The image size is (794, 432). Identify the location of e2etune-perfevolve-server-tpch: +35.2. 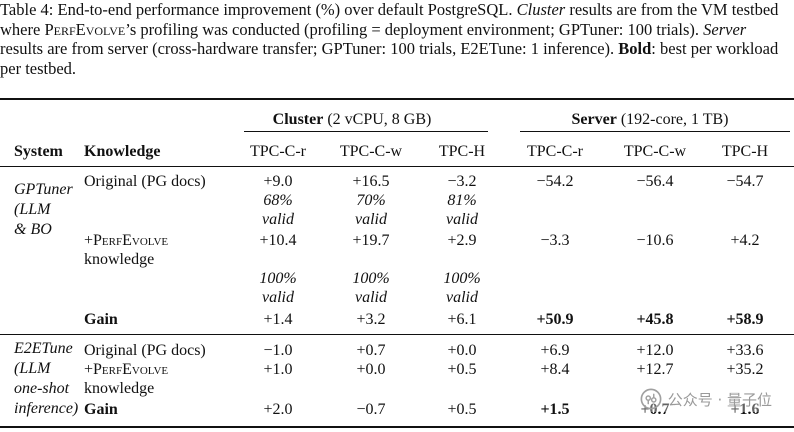
(745, 369).